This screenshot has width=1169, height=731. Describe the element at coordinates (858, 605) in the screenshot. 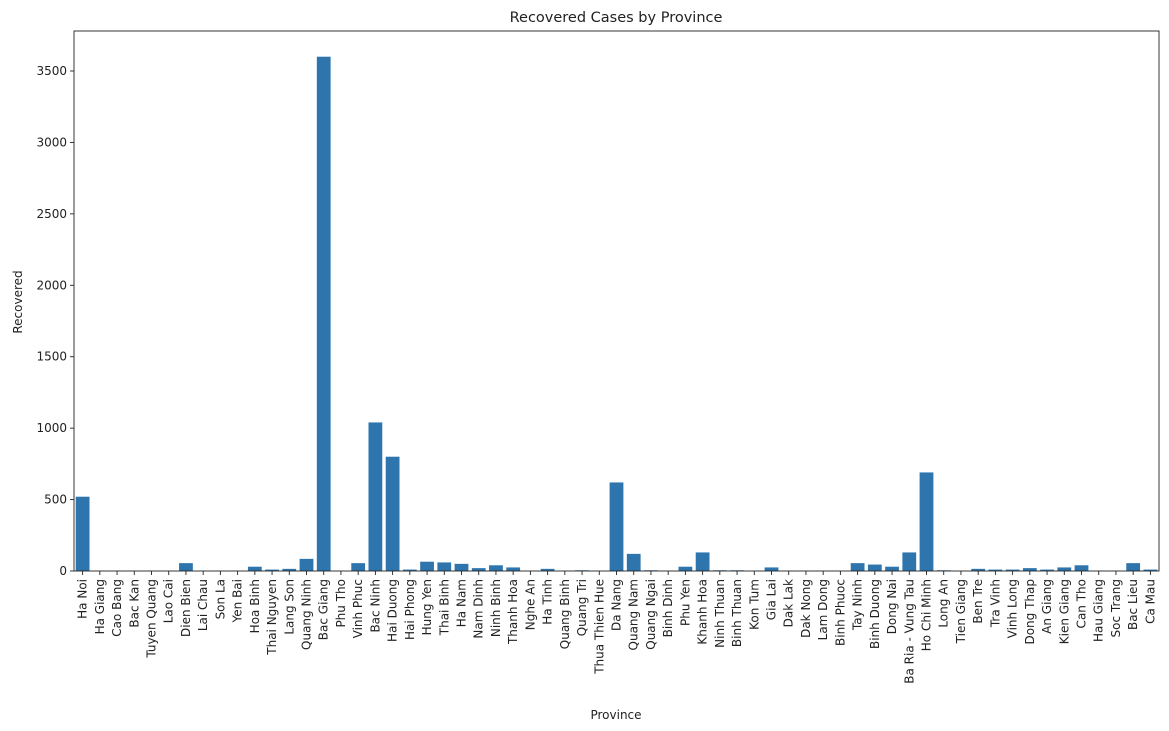

I see `x-tick-label: Tay Ninh` at that location.